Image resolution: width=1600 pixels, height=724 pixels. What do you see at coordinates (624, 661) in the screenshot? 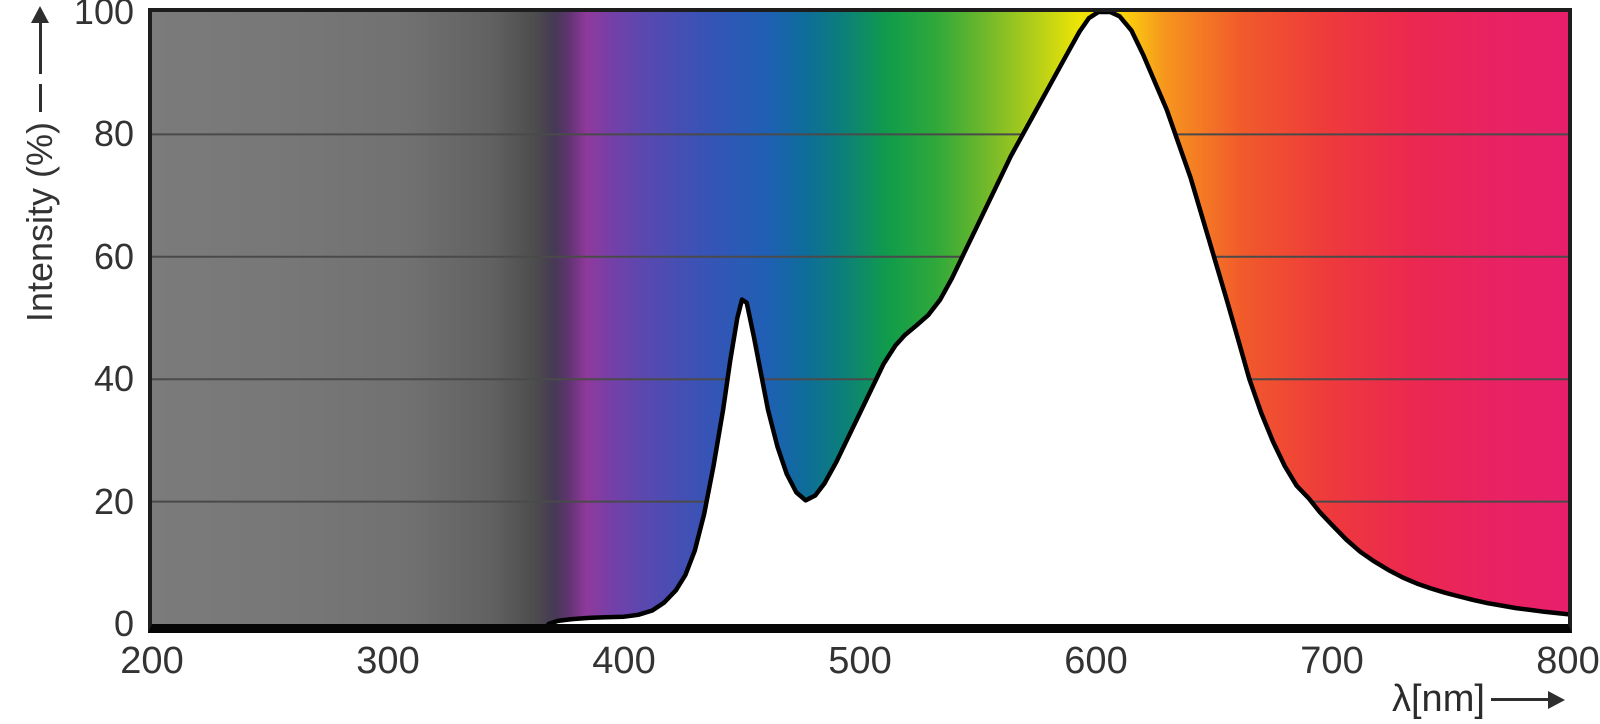
I see `x-tick-label-400: 400` at bounding box center [624, 661].